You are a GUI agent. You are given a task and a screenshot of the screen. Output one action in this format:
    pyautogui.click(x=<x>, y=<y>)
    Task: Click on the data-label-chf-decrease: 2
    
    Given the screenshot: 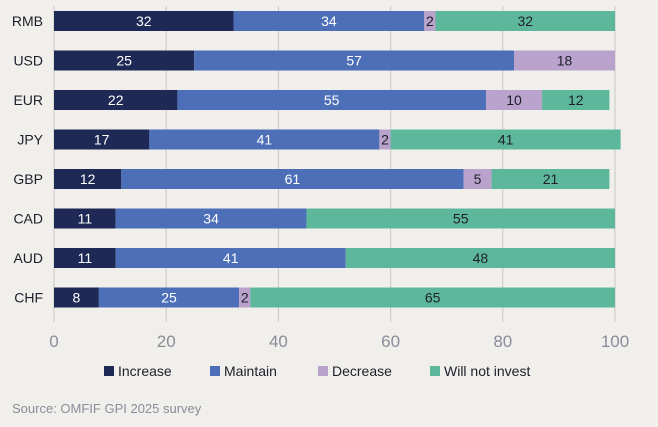 What is the action you would take?
    pyautogui.click(x=245, y=298)
    